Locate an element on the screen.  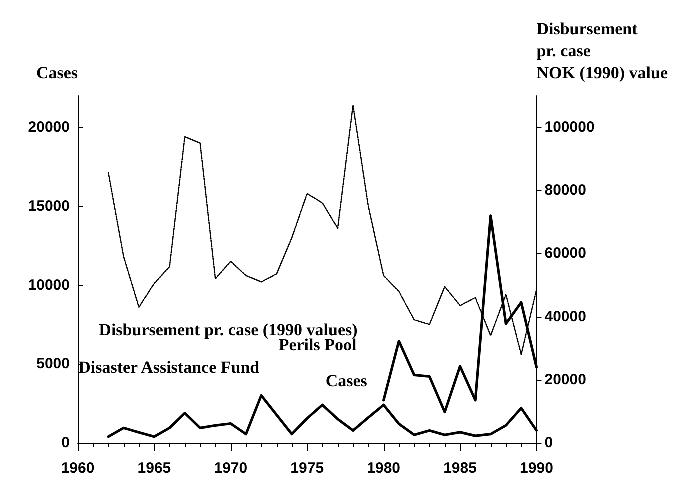
x-tick-label: 1980 is located at coordinates (384, 468).